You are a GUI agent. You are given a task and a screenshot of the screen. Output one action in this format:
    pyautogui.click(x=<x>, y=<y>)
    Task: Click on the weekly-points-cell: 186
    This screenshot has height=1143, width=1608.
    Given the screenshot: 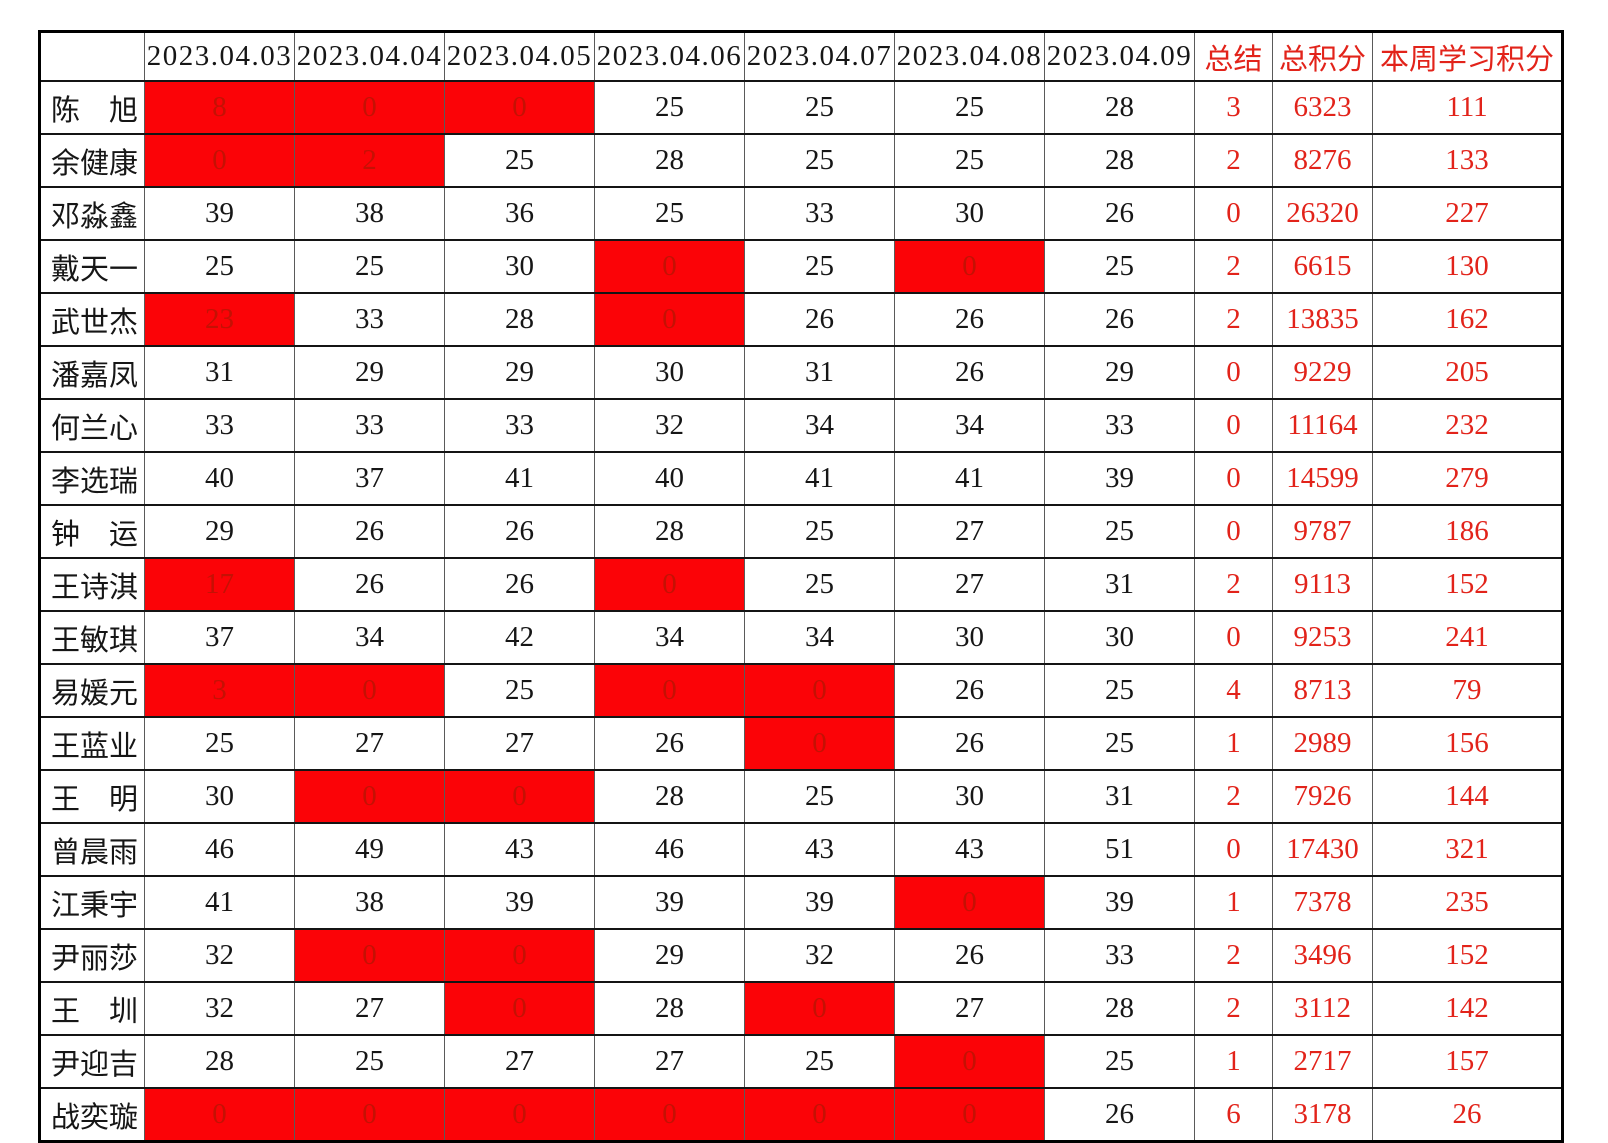 What is the action you would take?
    pyautogui.click(x=1467, y=531)
    